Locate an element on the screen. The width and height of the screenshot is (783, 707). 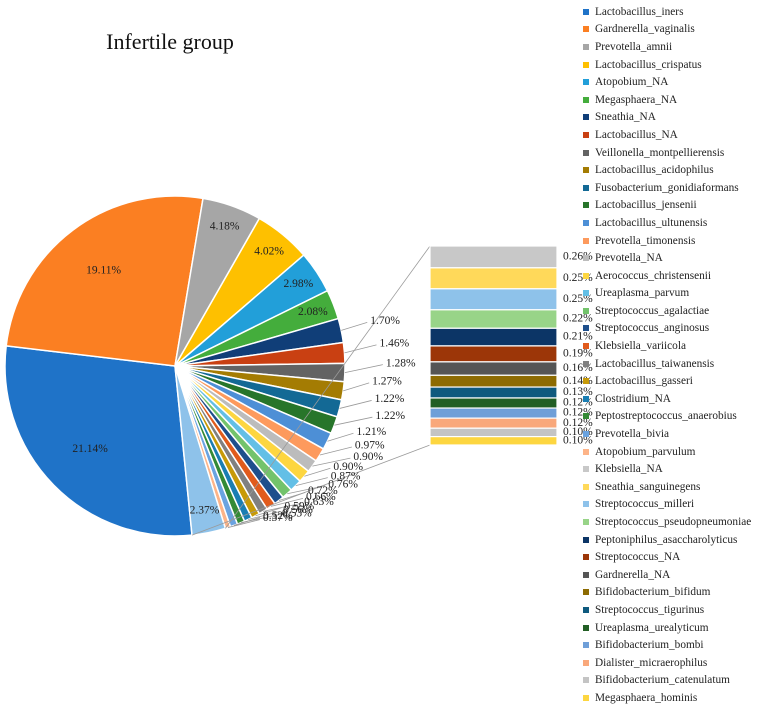
legend-label: Dialister_micraerophilus is located at coordinates (651, 662).